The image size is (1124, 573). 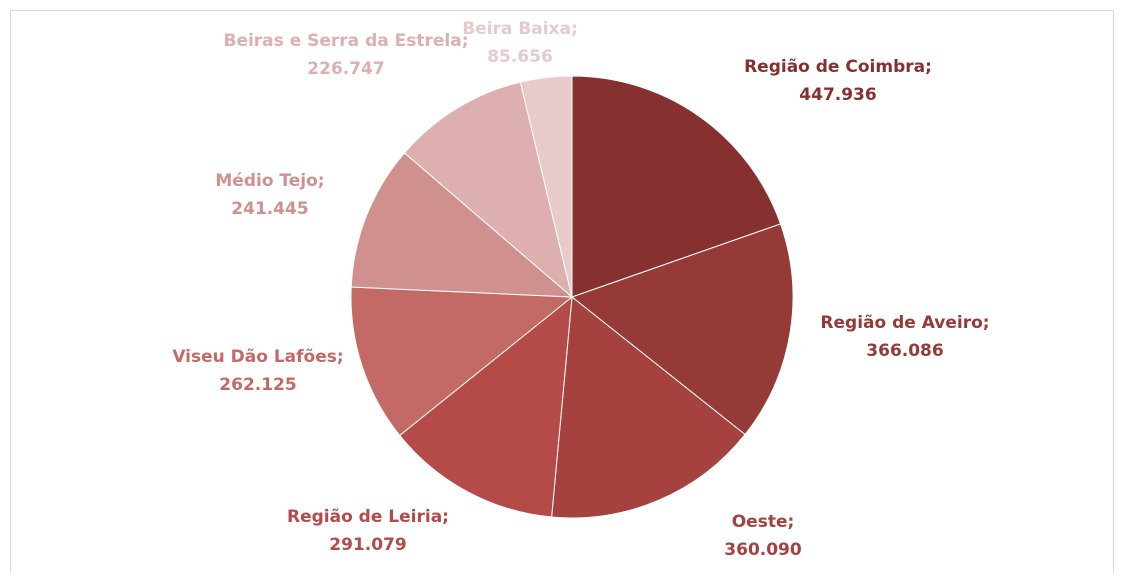 What do you see at coordinates (269, 195) in the screenshot?
I see `data-label: Médio Tejo; 241.445` at bounding box center [269, 195].